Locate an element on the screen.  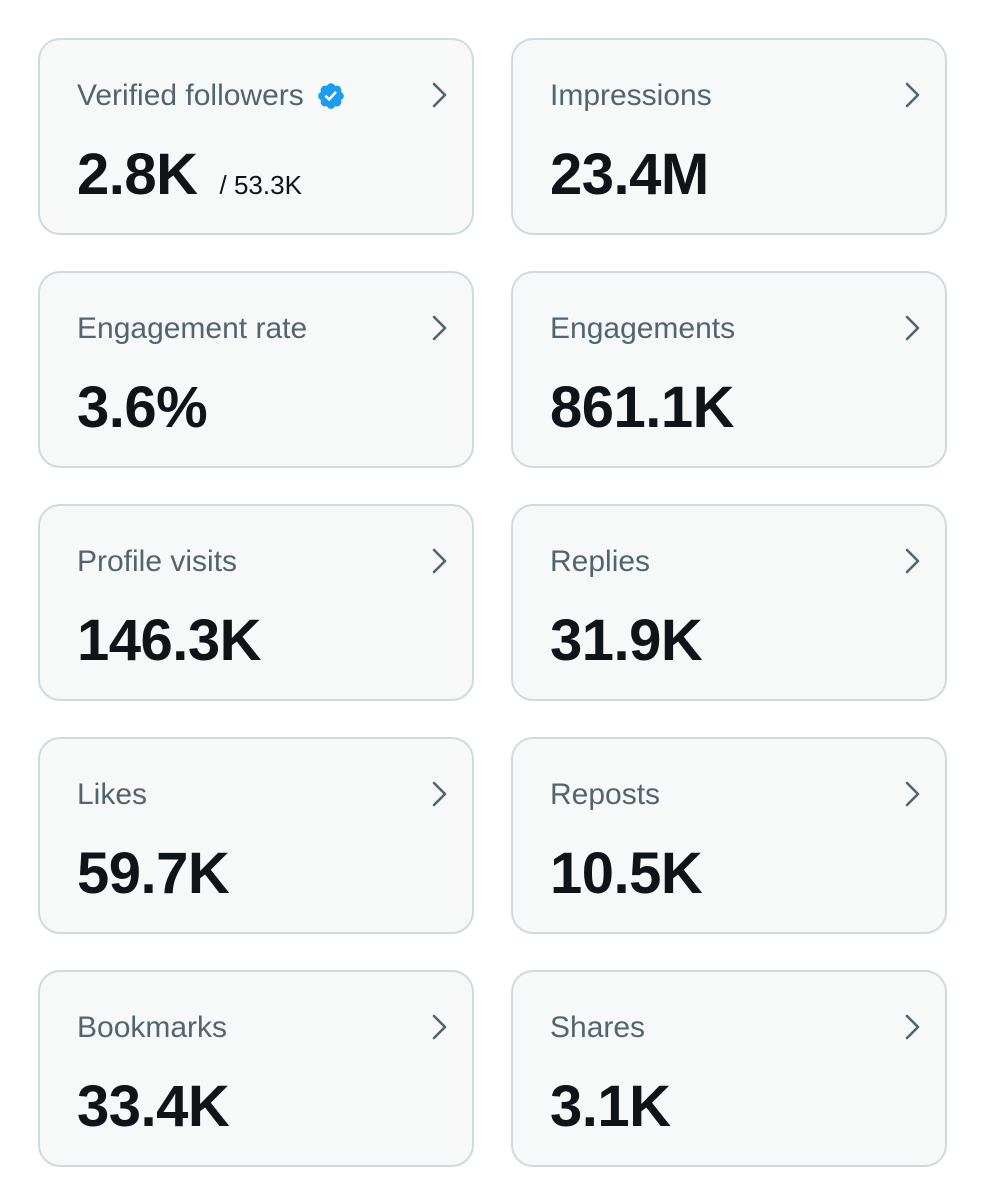
metric-value-row: 59.7K is located at coordinates (153, 874).